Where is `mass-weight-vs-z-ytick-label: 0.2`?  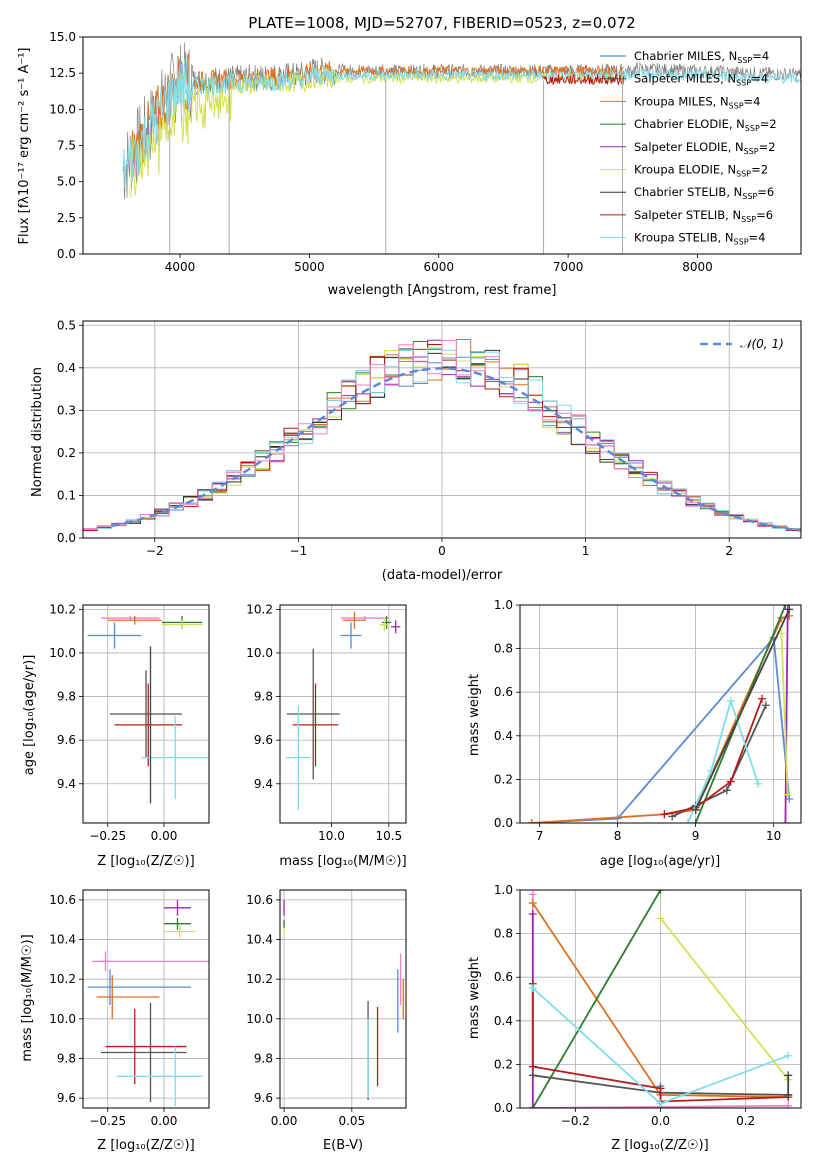 mass-weight-vs-z-ytick-label: 0.2 is located at coordinates (503, 1064).